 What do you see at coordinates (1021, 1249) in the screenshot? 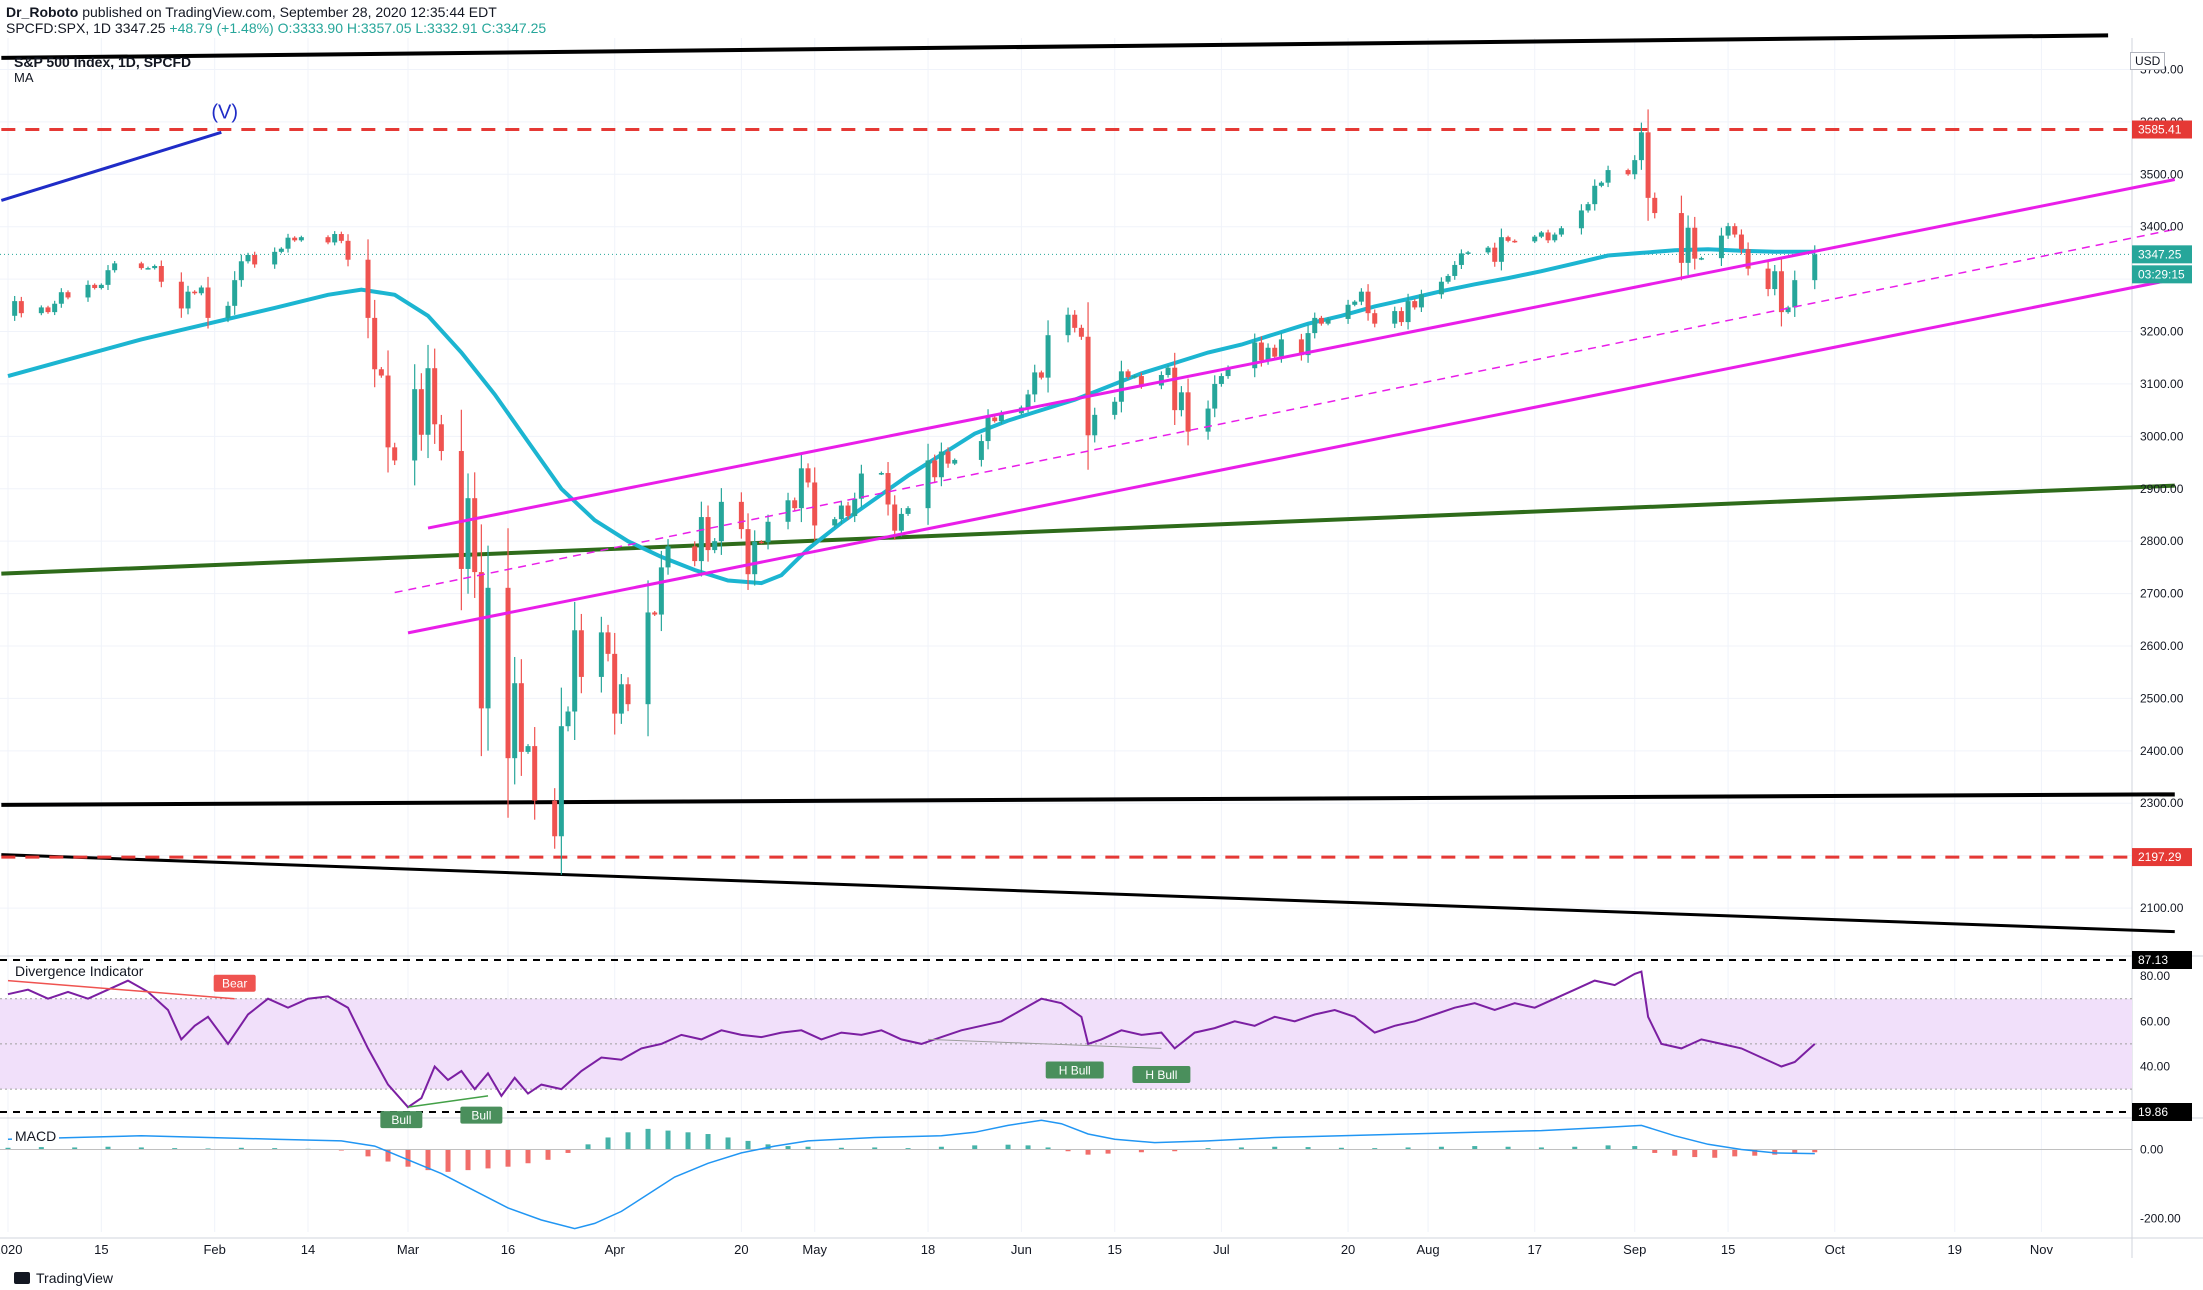
I see `time-axis-tick: Jun` at bounding box center [1021, 1249].